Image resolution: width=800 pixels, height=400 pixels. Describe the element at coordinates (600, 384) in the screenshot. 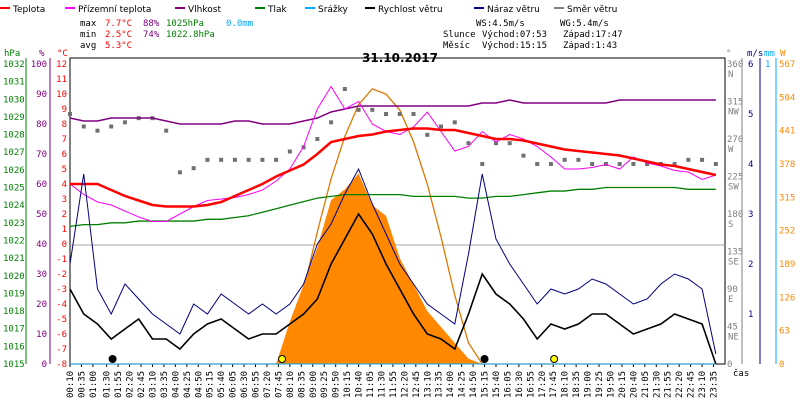

I see `x-tick-label: 19:25` at that location.